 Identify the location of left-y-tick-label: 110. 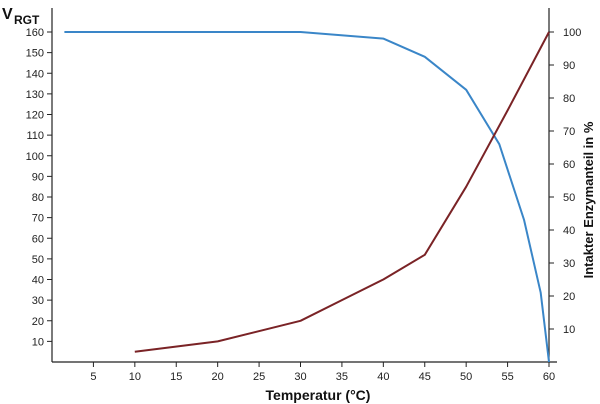
(35, 136).